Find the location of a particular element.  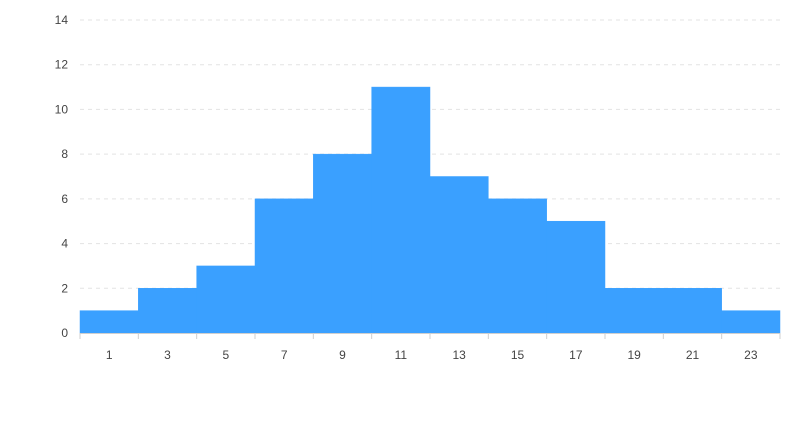

x-tick-label: 9 is located at coordinates (342, 355).